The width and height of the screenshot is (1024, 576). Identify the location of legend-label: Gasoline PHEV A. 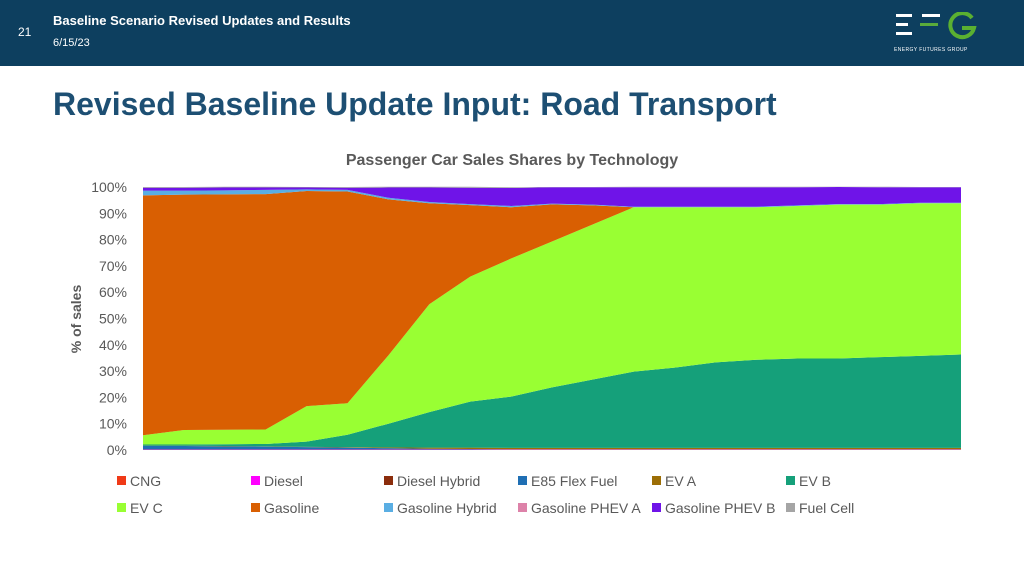
(586, 508).